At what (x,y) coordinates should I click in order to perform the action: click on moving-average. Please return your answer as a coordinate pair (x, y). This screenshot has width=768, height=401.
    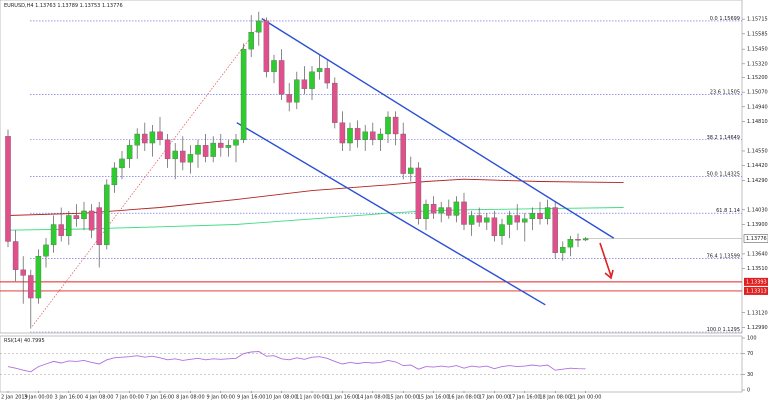
    Looking at the image, I should click on (315, 219).